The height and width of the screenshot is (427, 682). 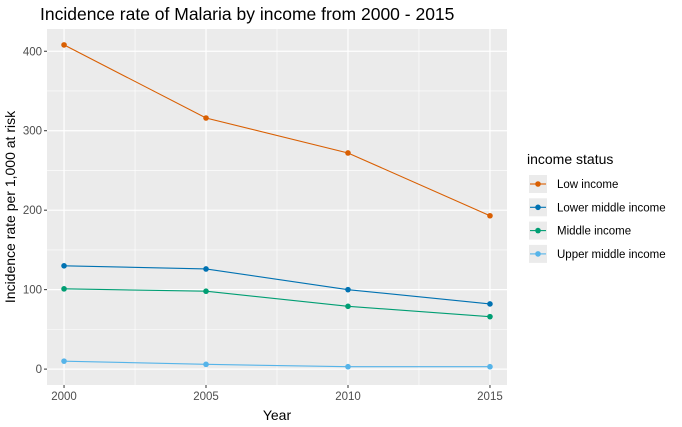 I want to click on x-tick-label: 2000, so click(x=64, y=397).